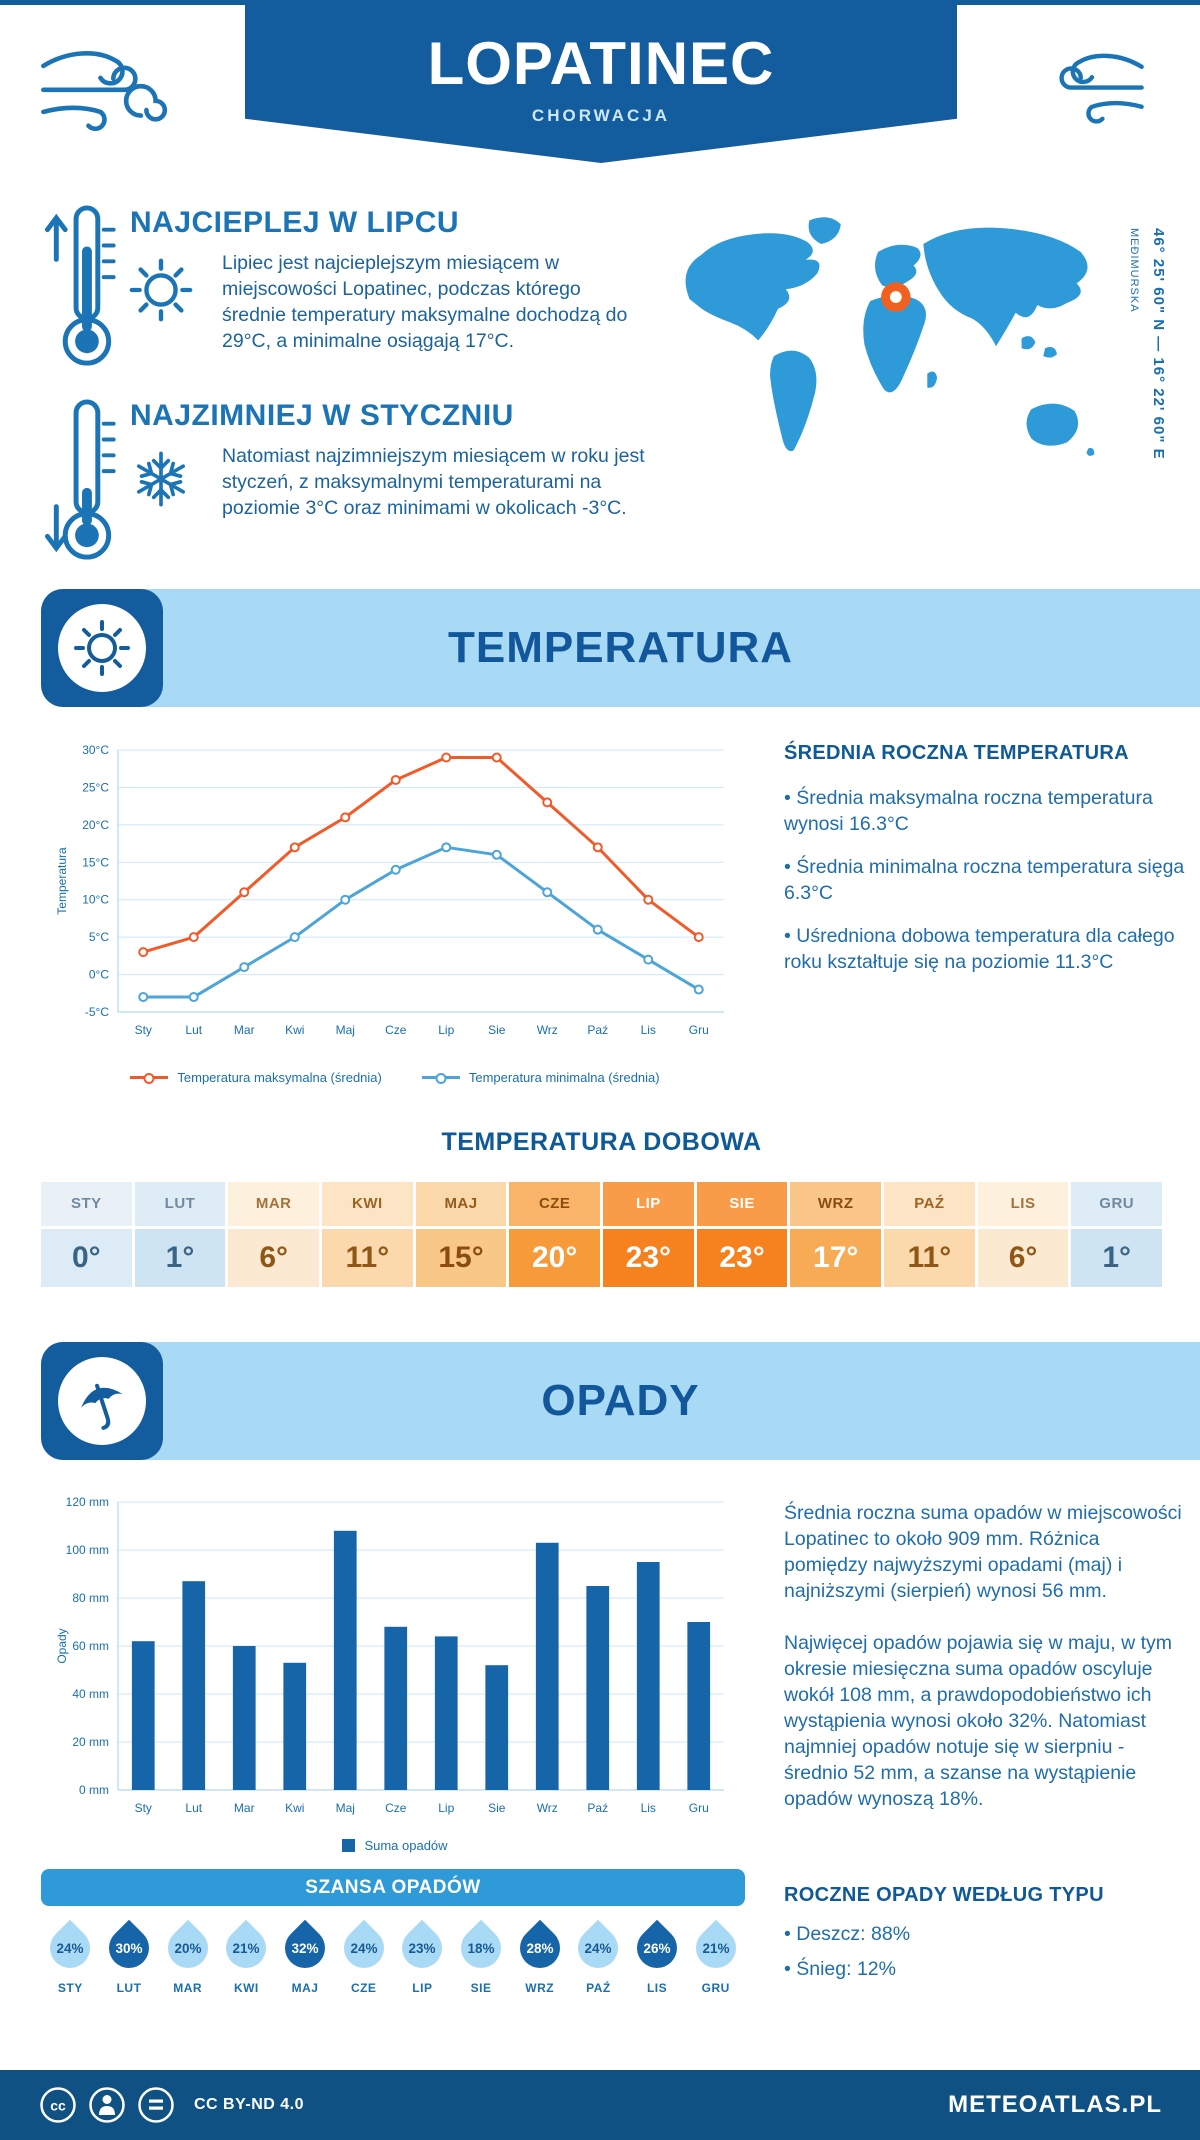 The width and height of the screenshot is (1200, 2140). What do you see at coordinates (99, 975) in the screenshot?
I see `svg-text: 0°C` at bounding box center [99, 975].